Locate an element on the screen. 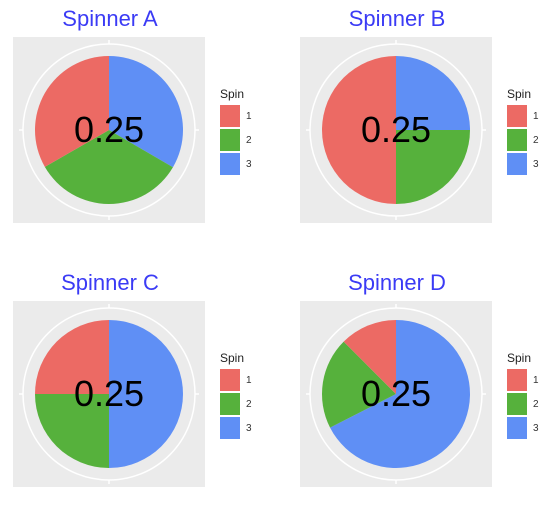  chart-title: Spinner A is located at coordinates (110, 18).